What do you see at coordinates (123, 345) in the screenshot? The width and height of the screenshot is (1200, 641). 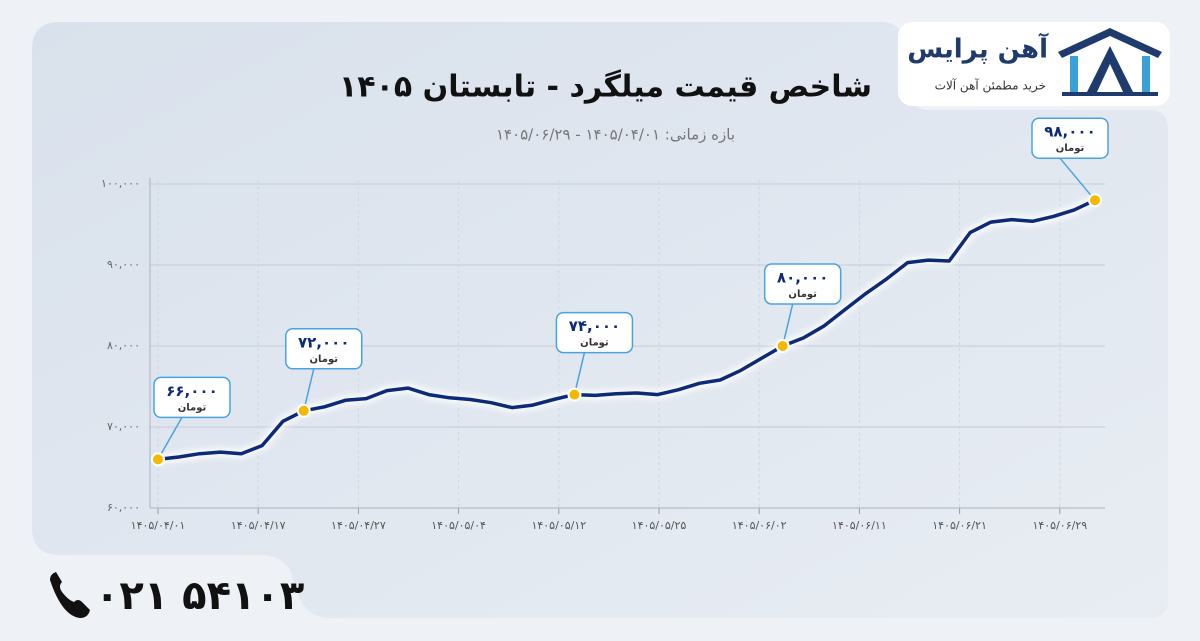 I see `y-tick-label: ۸۰,۰۰۰` at bounding box center [123, 345].